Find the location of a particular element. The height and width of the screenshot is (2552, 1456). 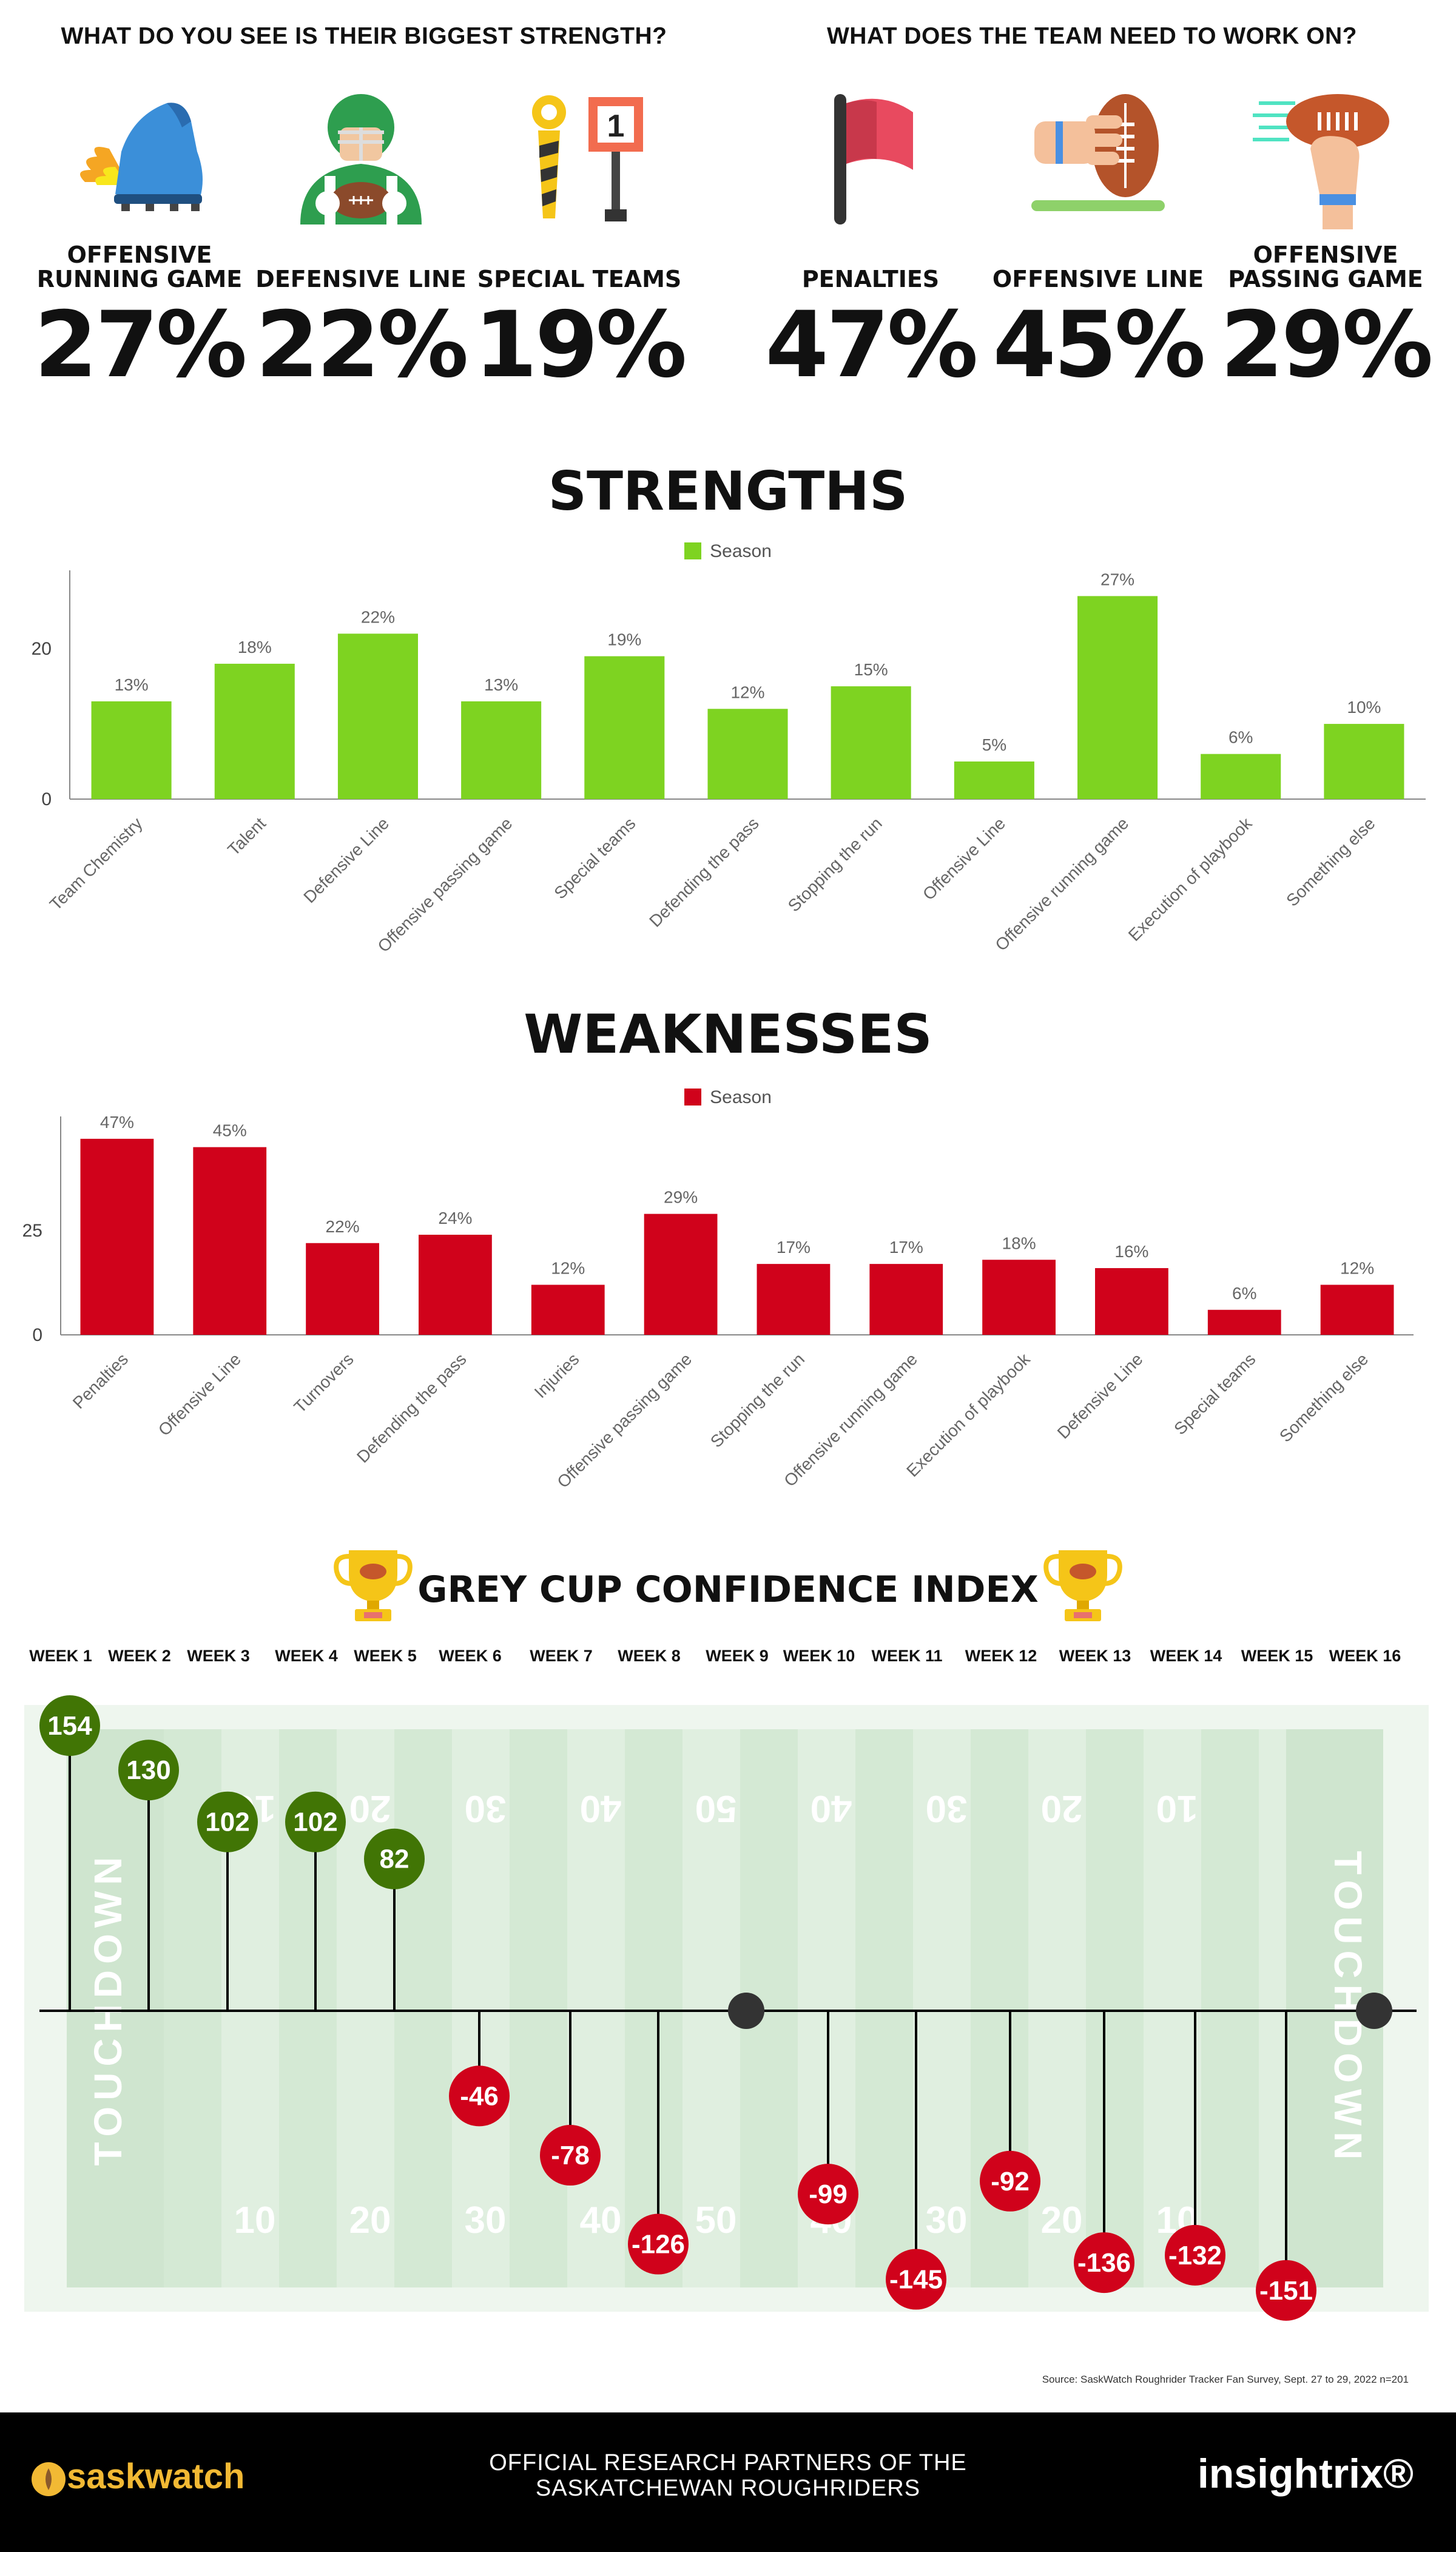

week-label: WEEK 2 is located at coordinates (139, 1656).